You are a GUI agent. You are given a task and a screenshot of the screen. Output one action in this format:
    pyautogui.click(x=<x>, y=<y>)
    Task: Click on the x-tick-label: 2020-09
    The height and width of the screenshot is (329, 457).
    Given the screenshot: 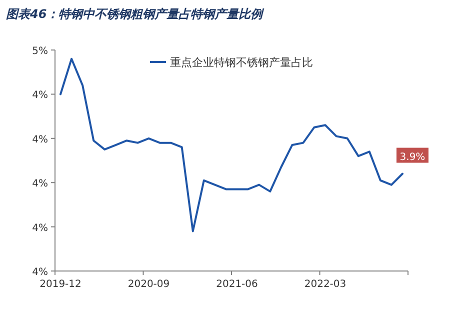 What is the action you would take?
    pyautogui.click(x=149, y=284)
    